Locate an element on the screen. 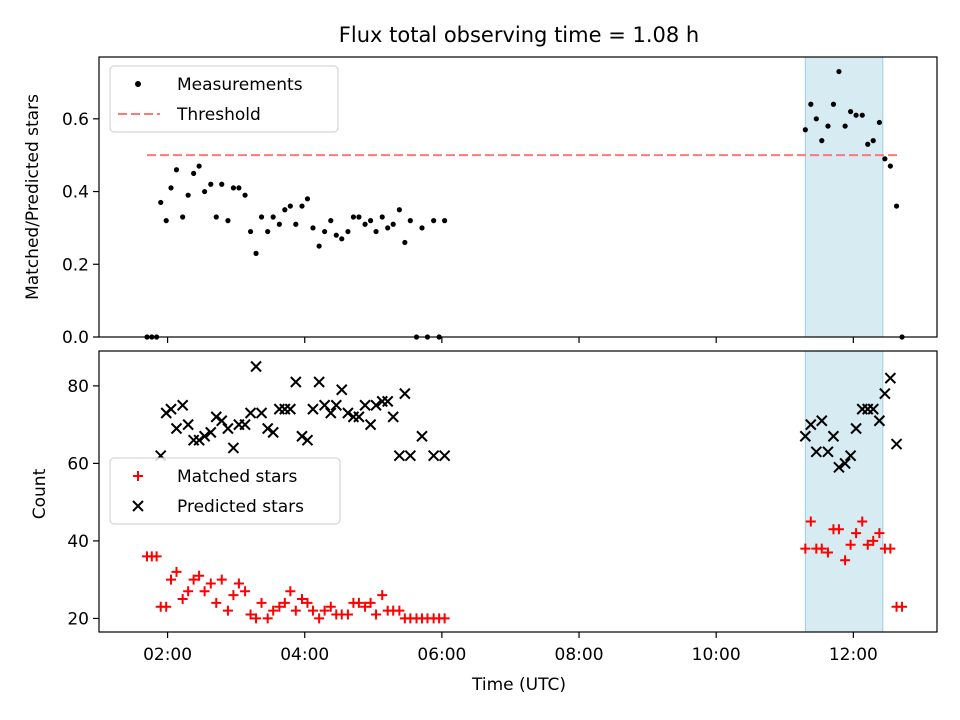 This screenshot has height=720, width=960. top-y-axis-label: Matched/Predicted stars is located at coordinates (33, 197).